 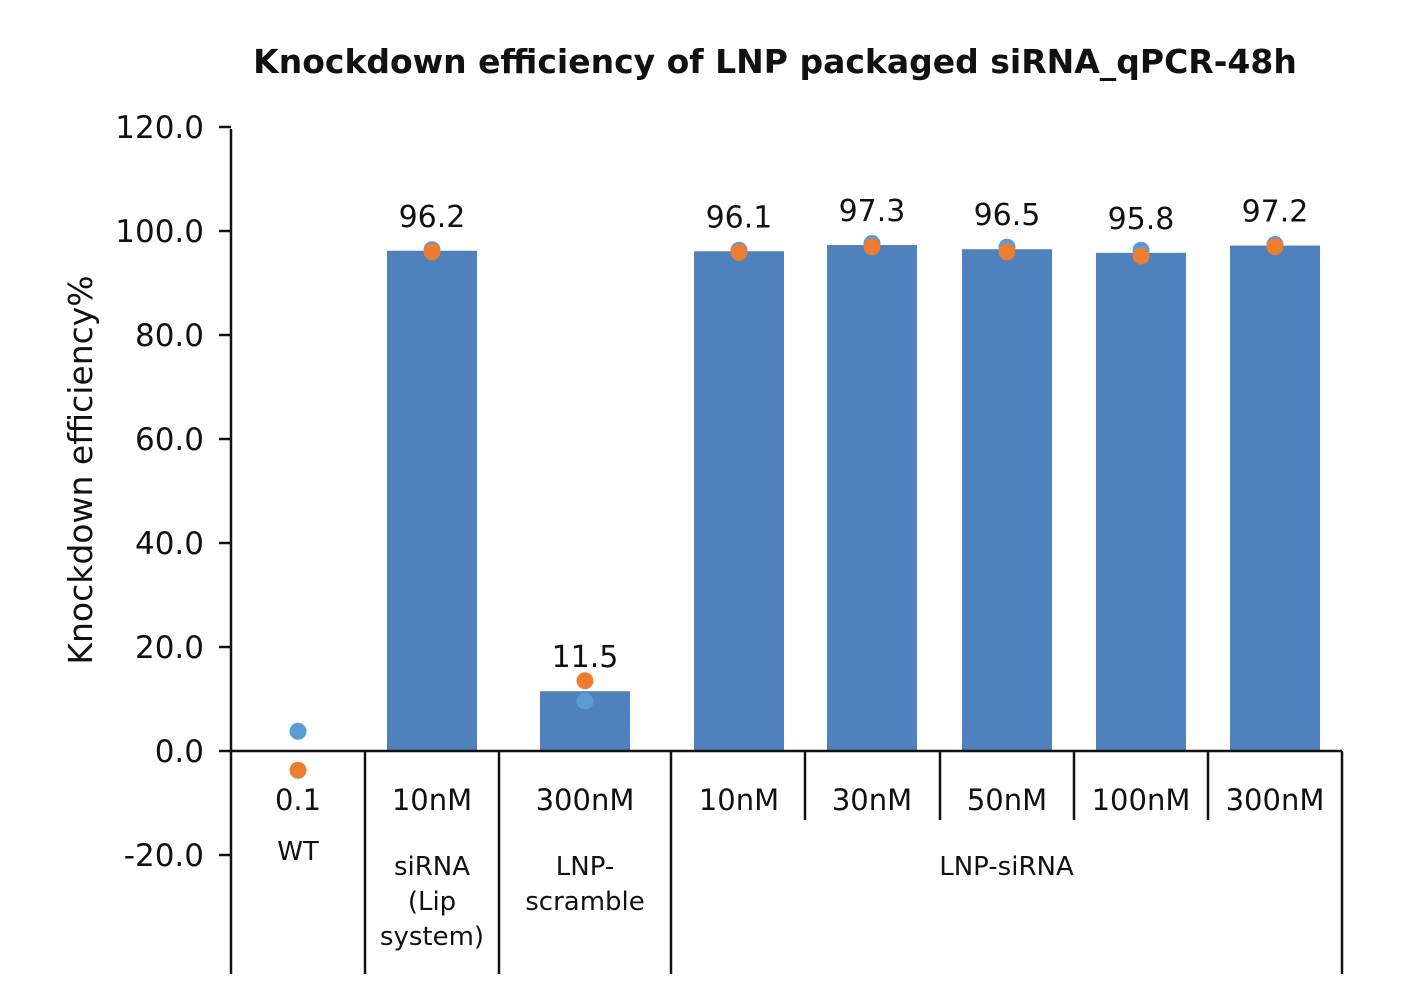 I want to click on category-label: 30nM, so click(x=872, y=800).